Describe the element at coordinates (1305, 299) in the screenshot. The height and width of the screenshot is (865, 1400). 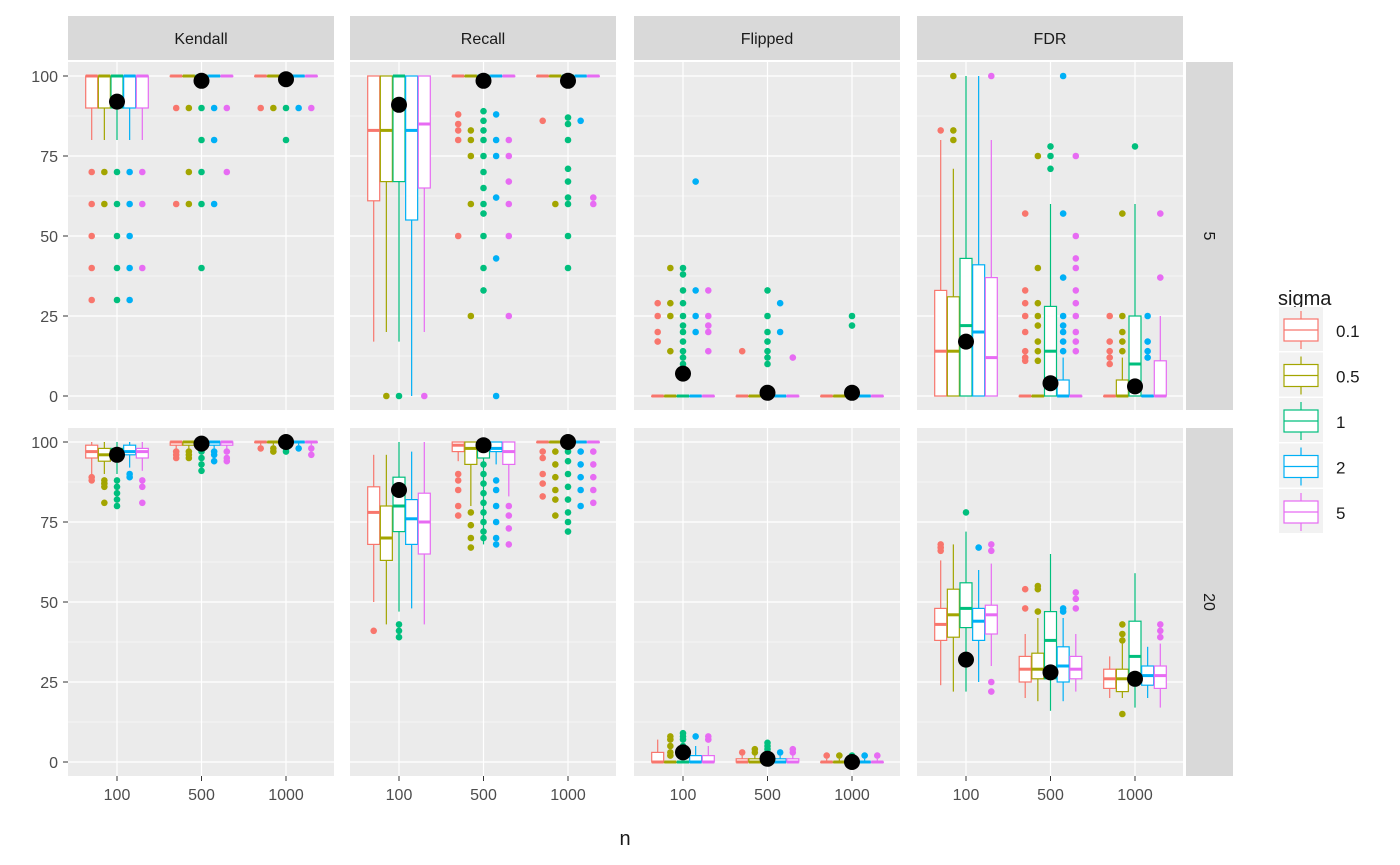
I see `legend-title: sigma` at that location.